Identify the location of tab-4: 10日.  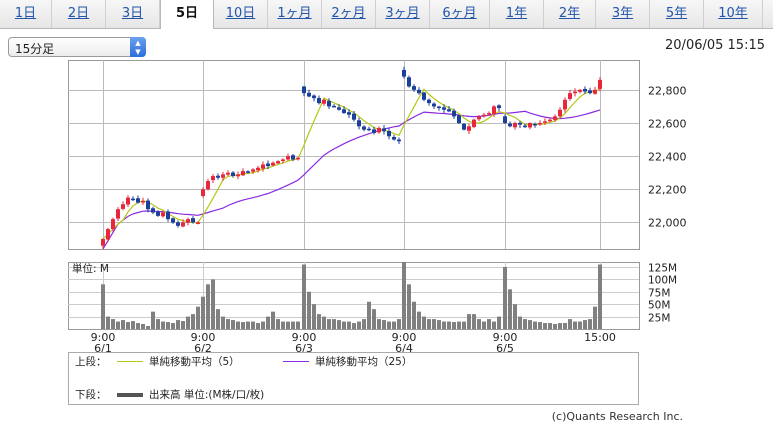
(241, 14).